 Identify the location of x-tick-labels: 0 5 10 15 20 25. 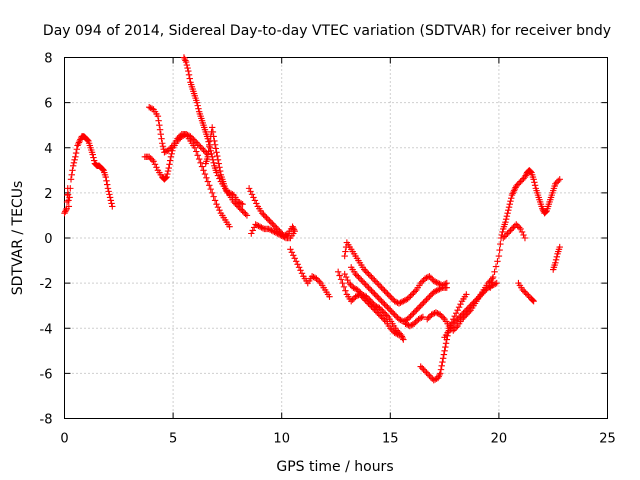
(337, 439).